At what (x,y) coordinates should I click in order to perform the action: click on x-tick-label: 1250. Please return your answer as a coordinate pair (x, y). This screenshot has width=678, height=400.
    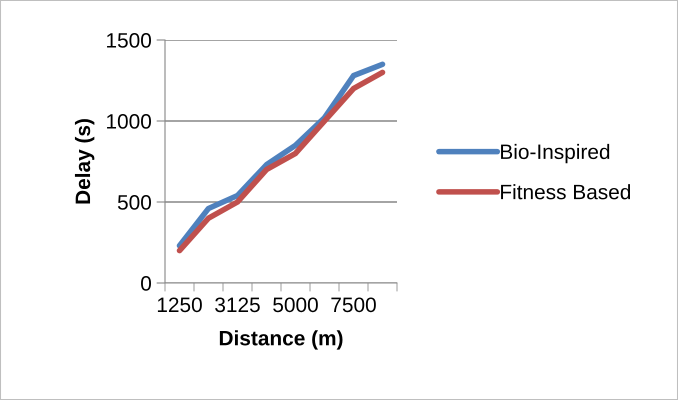
    Looking at the image, I should click on (180, 304).